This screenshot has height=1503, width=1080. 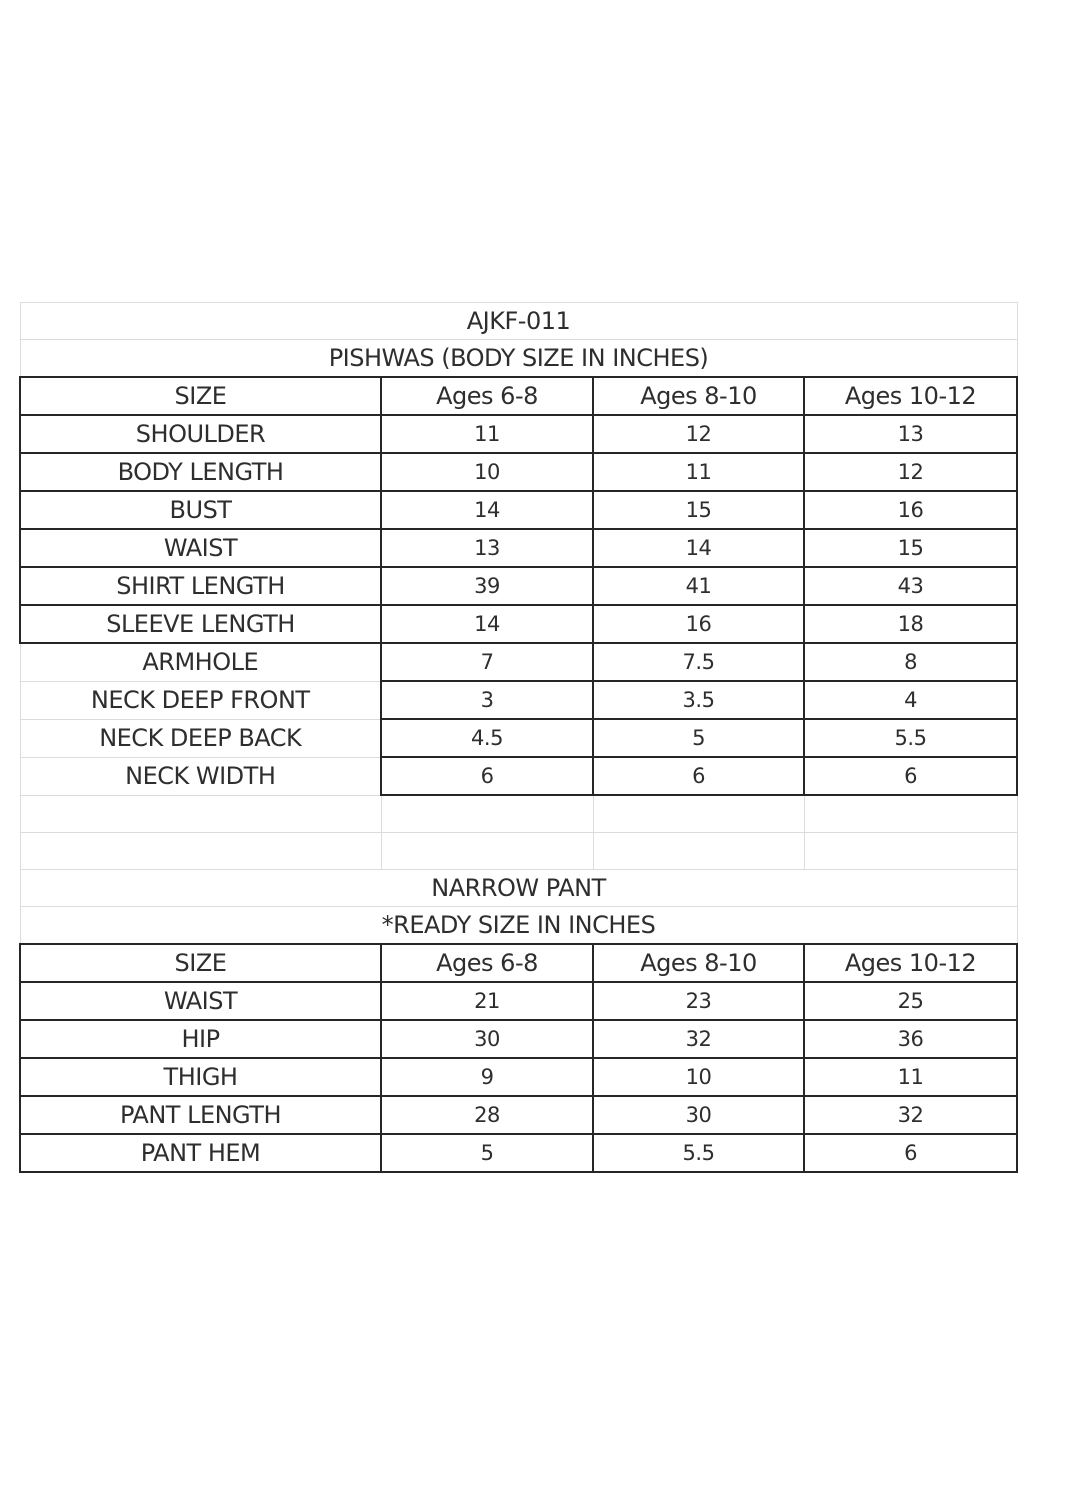 I want to click on cell-value: 3.5, so click(x=698, y=700).